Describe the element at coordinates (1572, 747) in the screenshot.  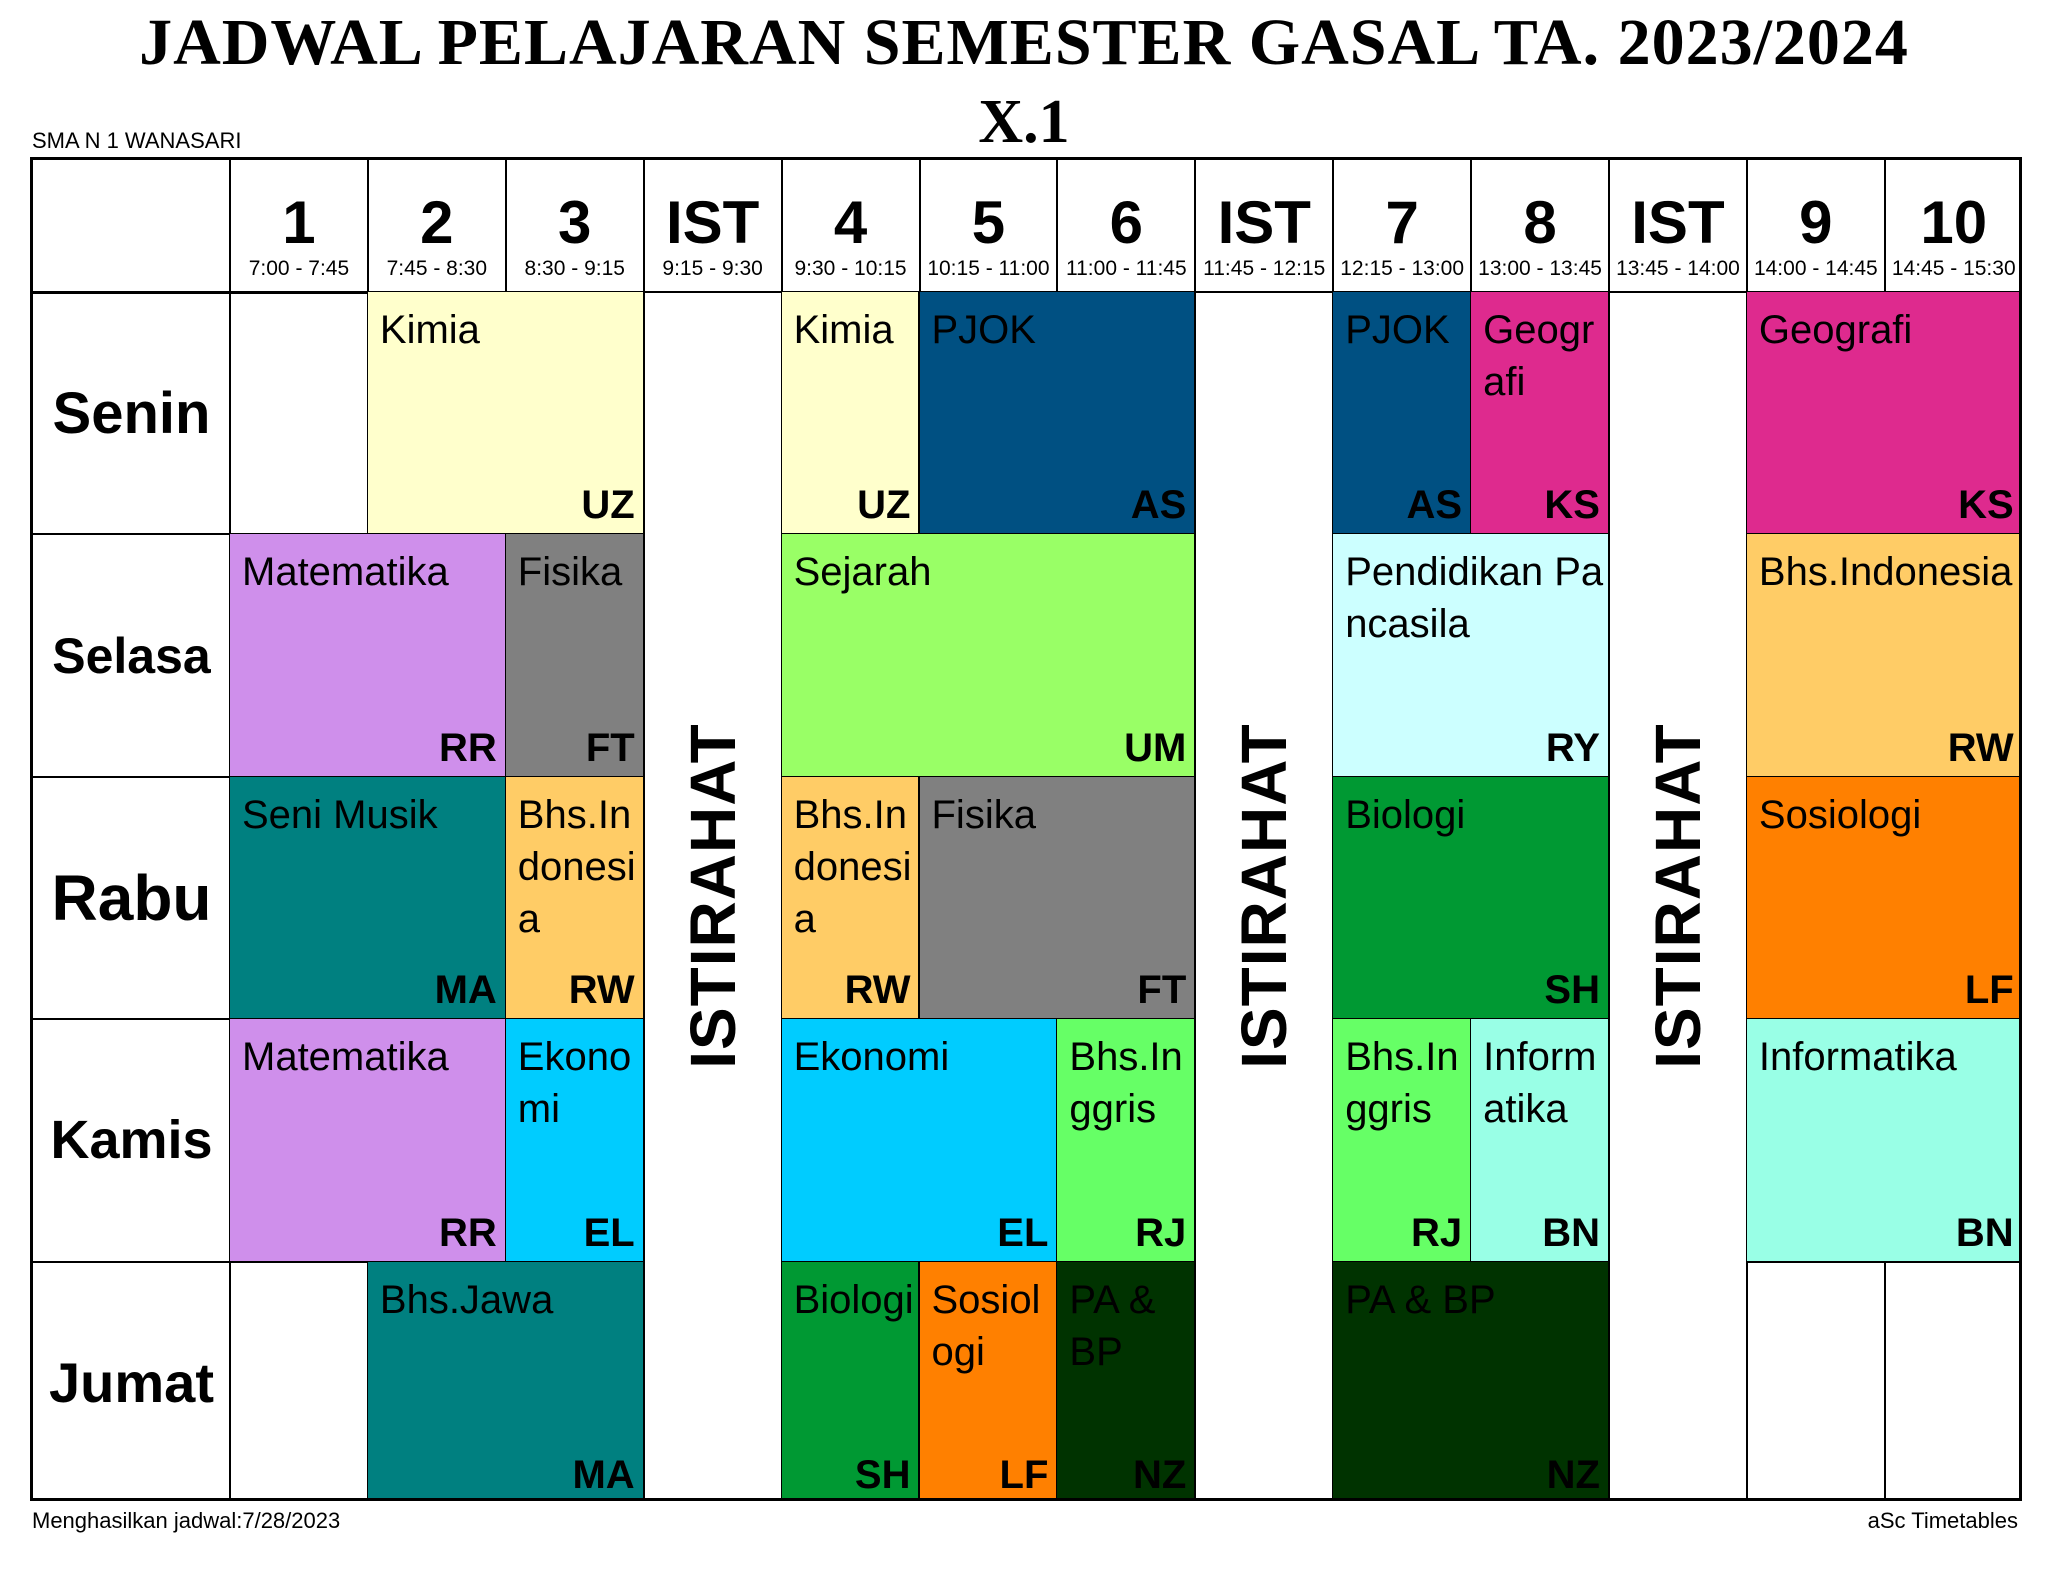
I see `lesson-teacher-code: RY` at that location.